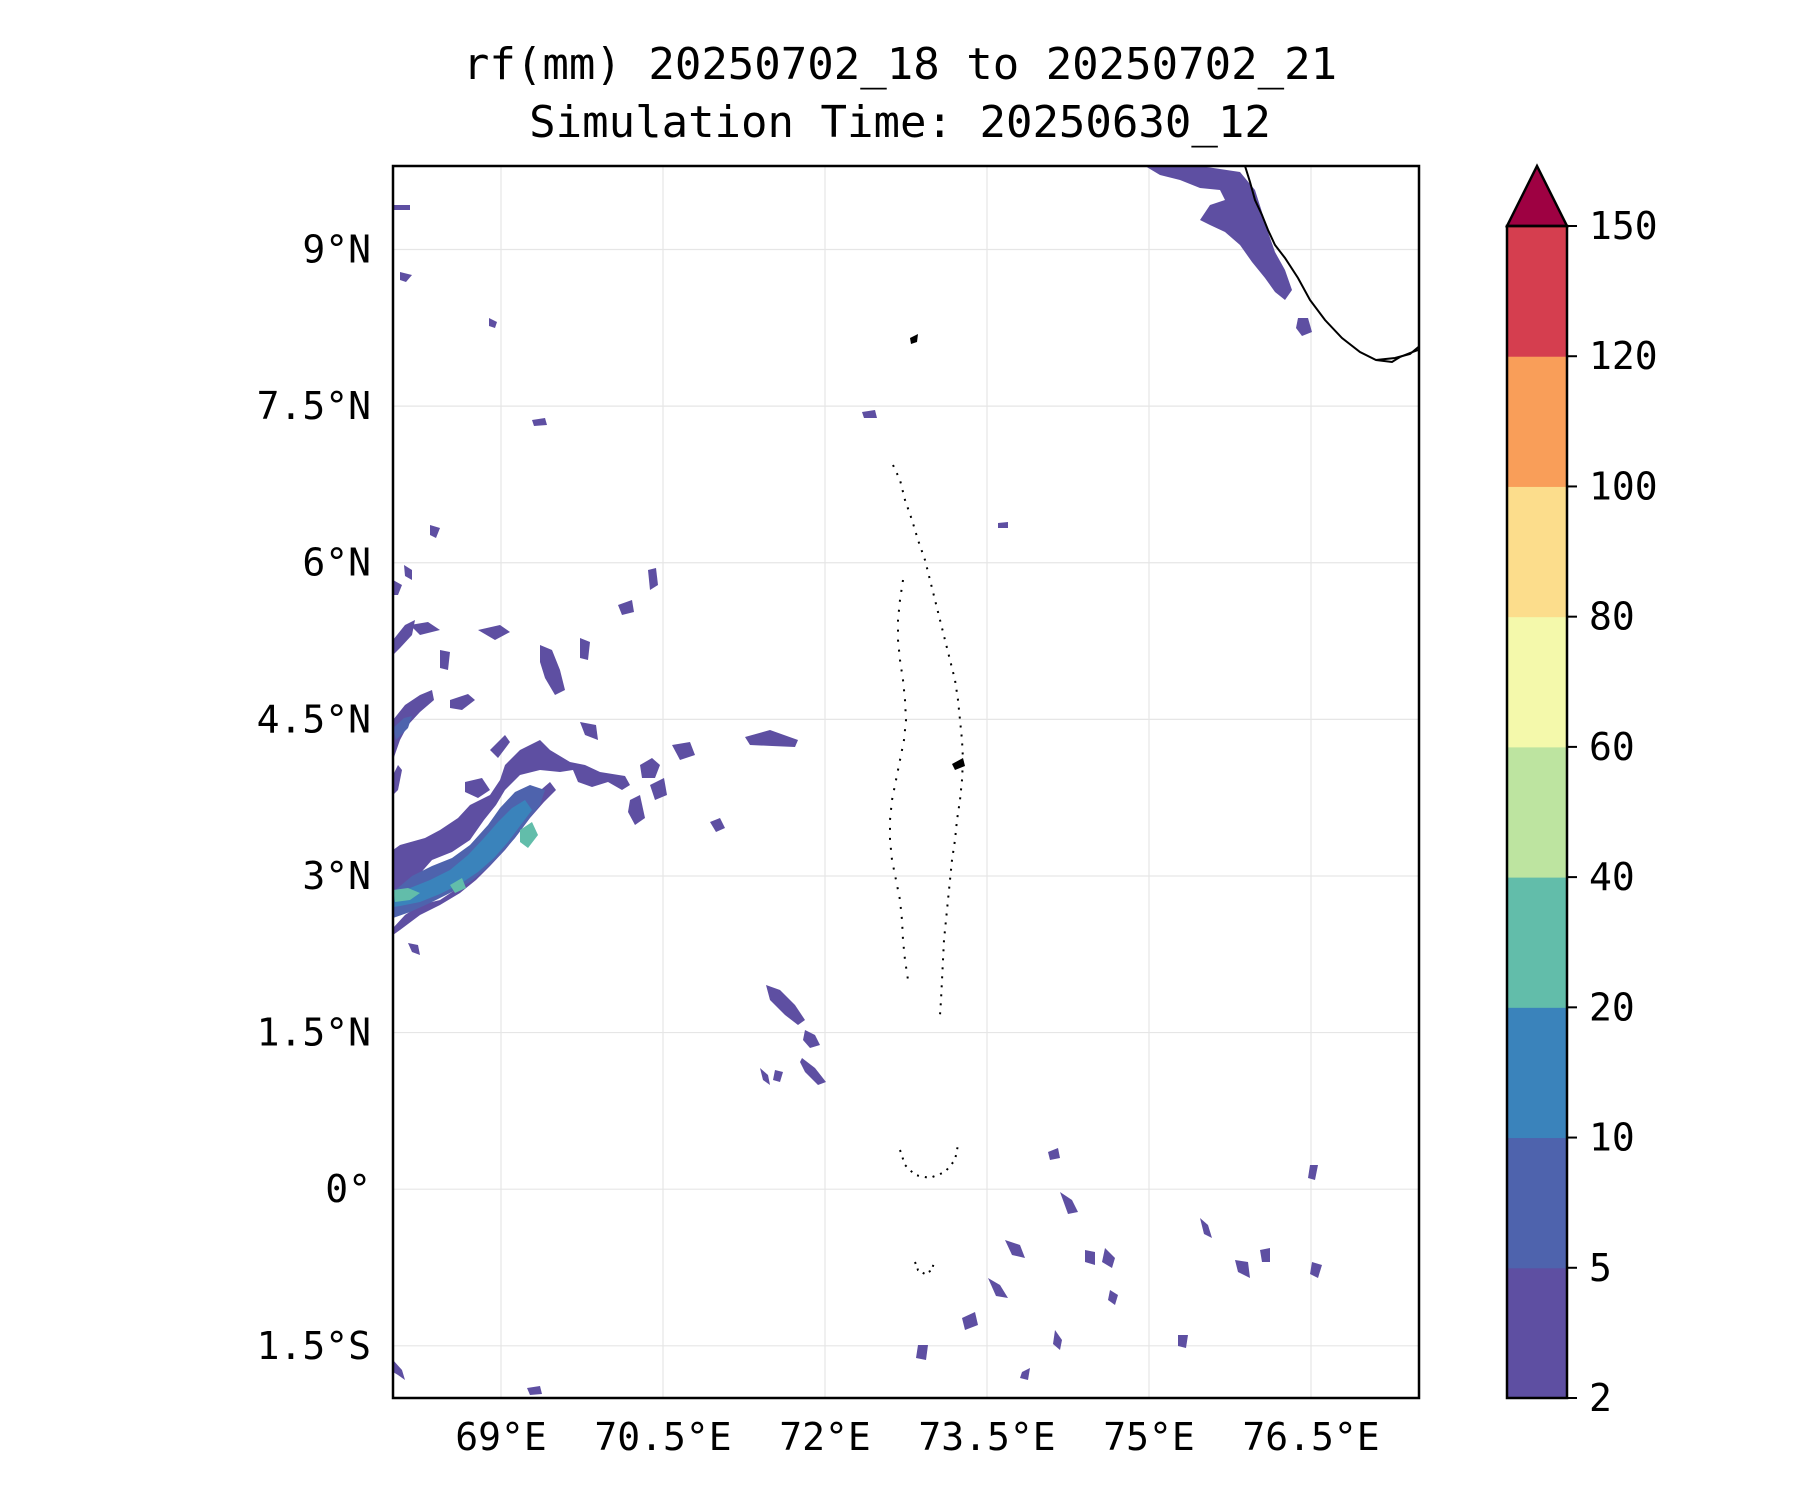 This screenshot has height=1500, width=1800. Describe the element at coordinates (1537, 195) in the screenshot. I see `colorbar-extend-arrow` at that location.